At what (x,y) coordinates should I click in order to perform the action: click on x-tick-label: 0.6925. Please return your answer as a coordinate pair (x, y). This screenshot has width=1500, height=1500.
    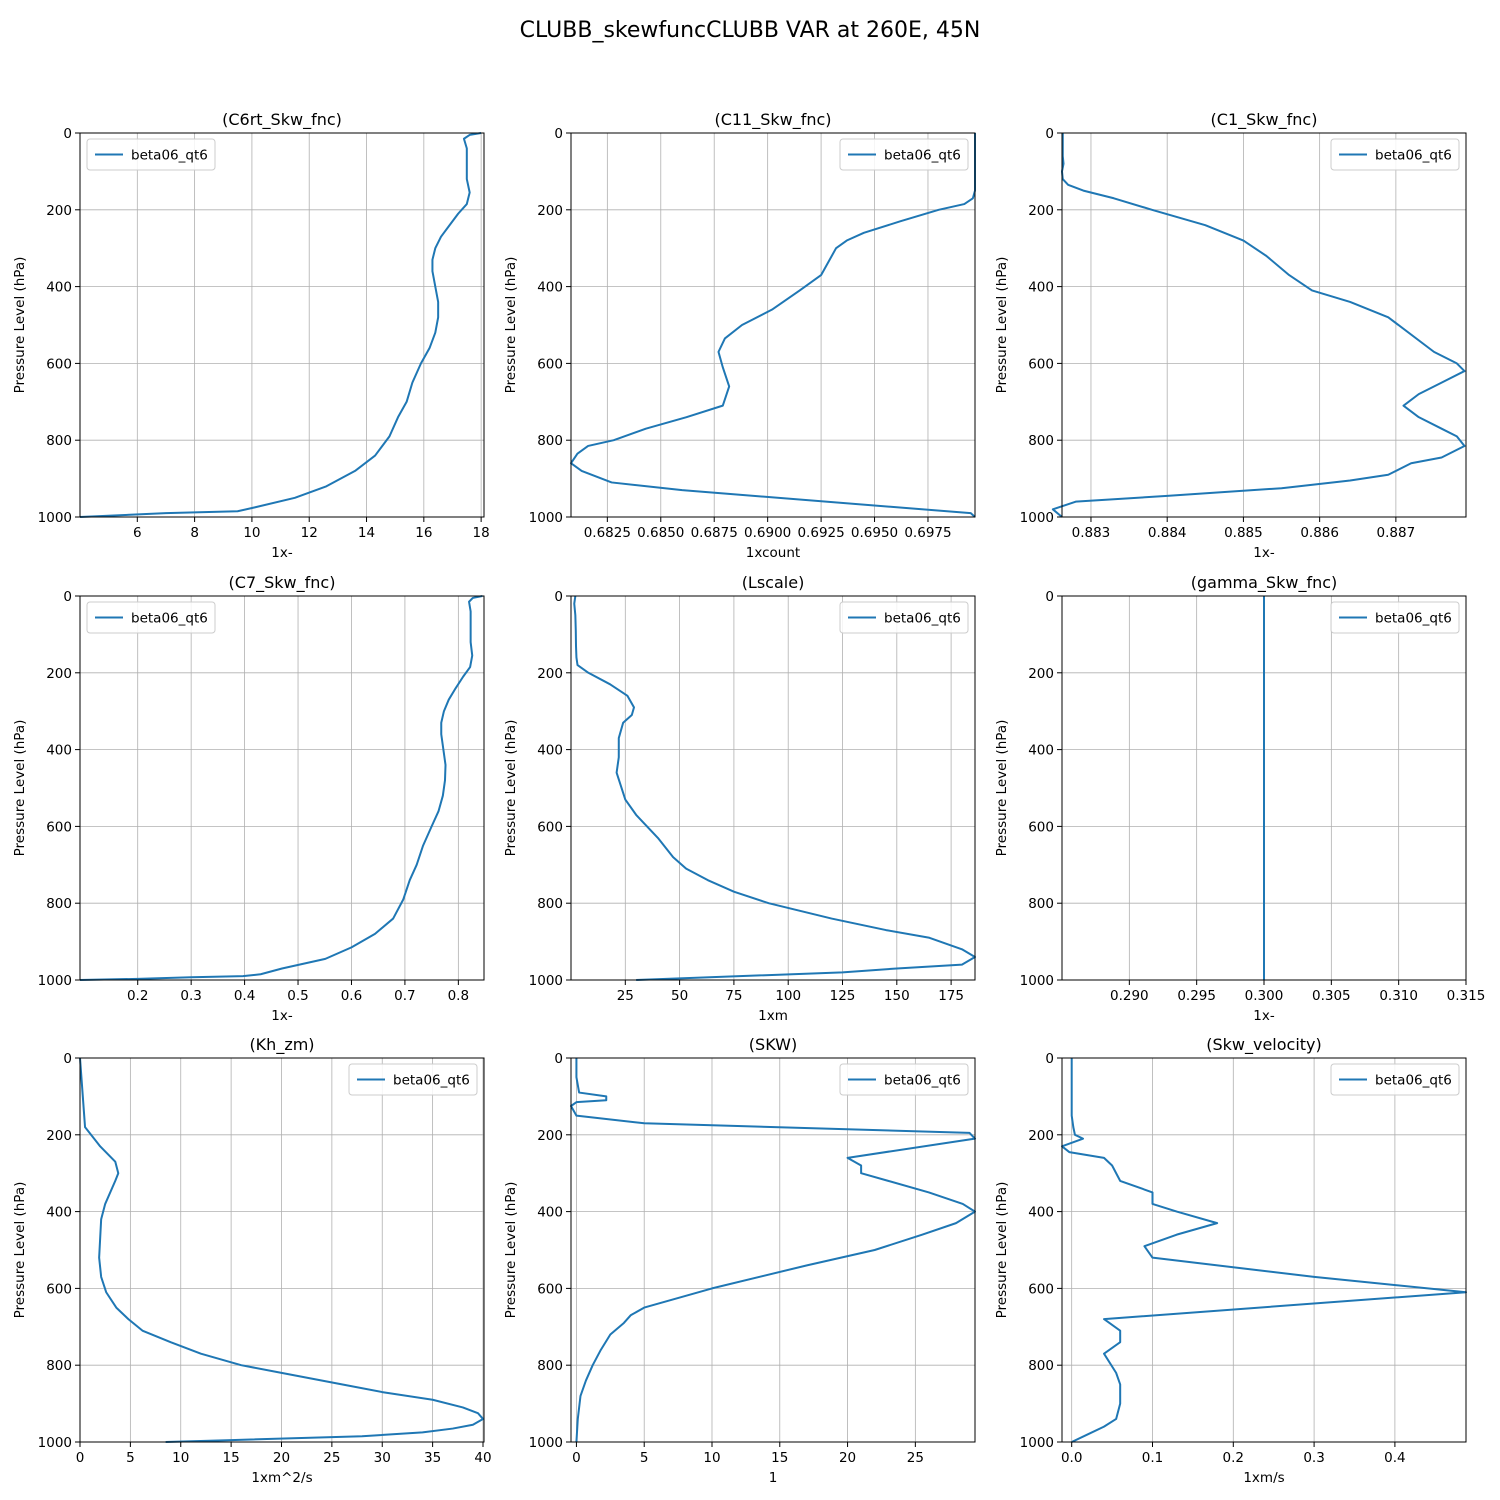
    Looking at the image, I should click on (820, 533).